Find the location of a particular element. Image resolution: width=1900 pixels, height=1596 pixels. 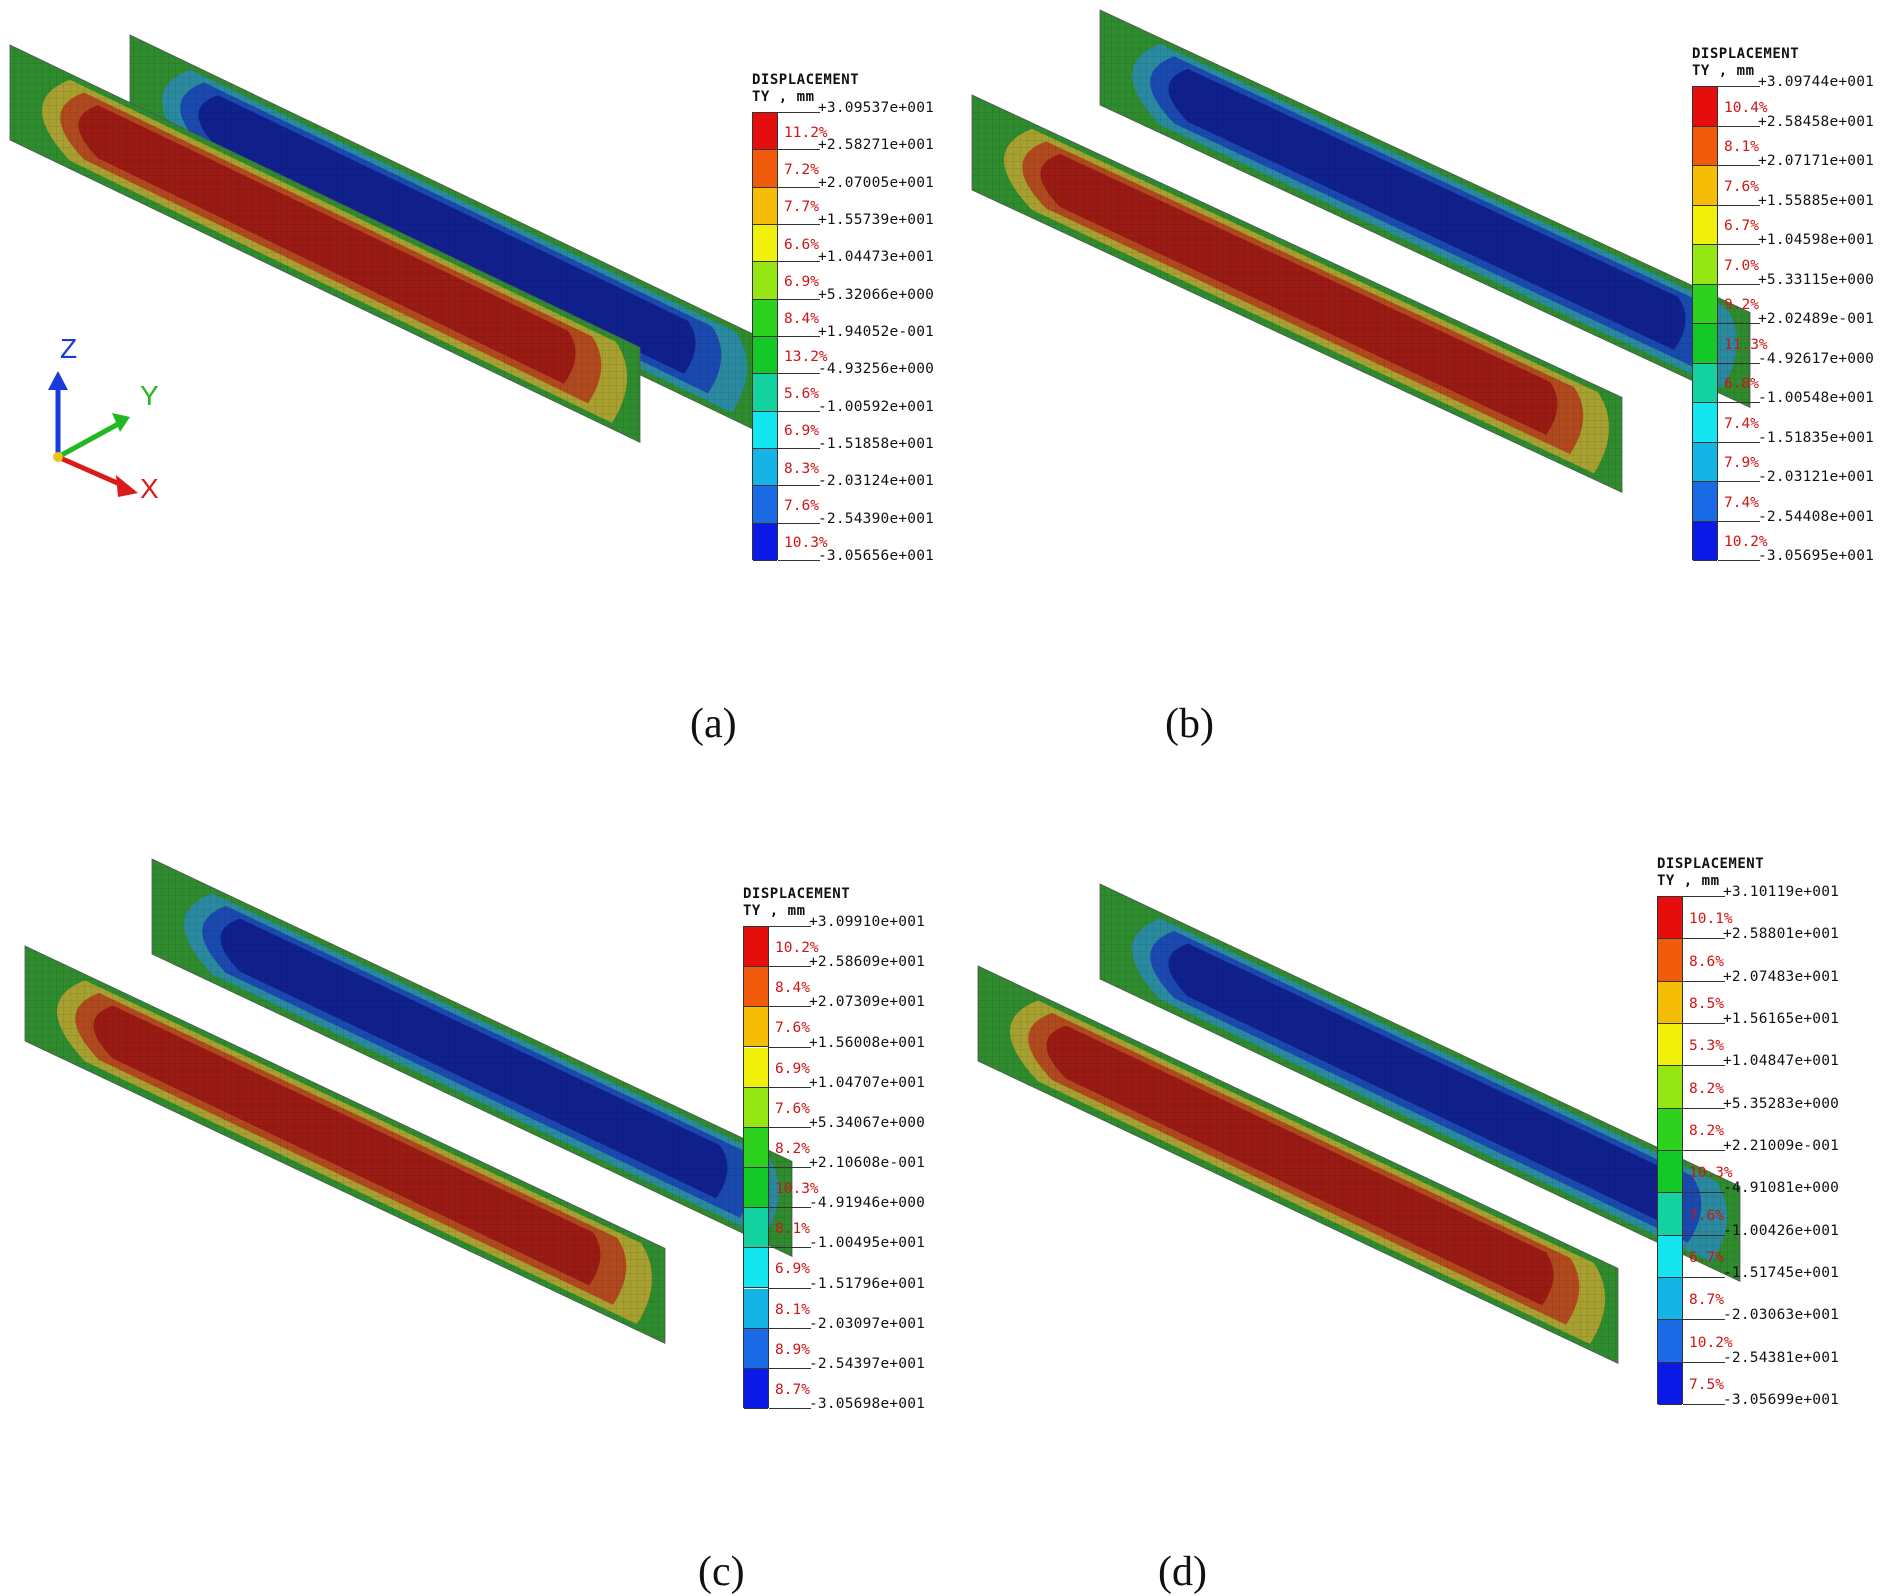

front-plate is located at coordinates (325, 244).